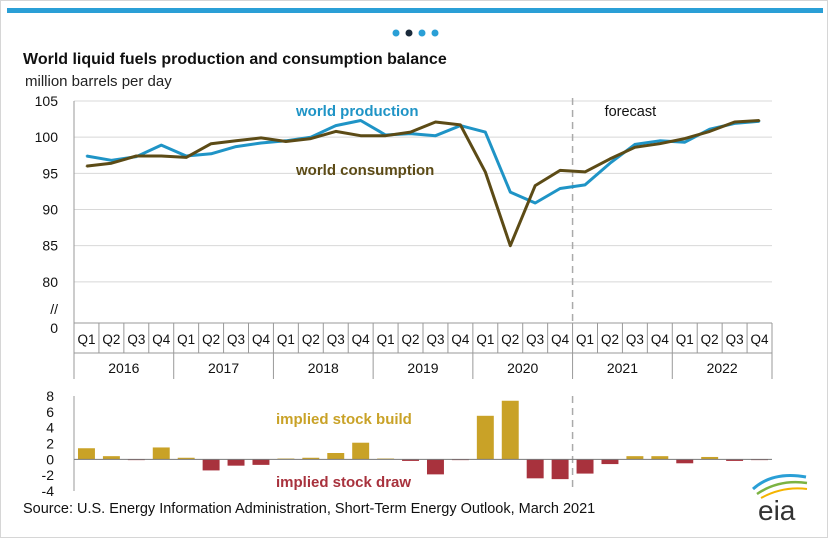  I want to click on bar-y-tick-label: 4, so click(50, 428).